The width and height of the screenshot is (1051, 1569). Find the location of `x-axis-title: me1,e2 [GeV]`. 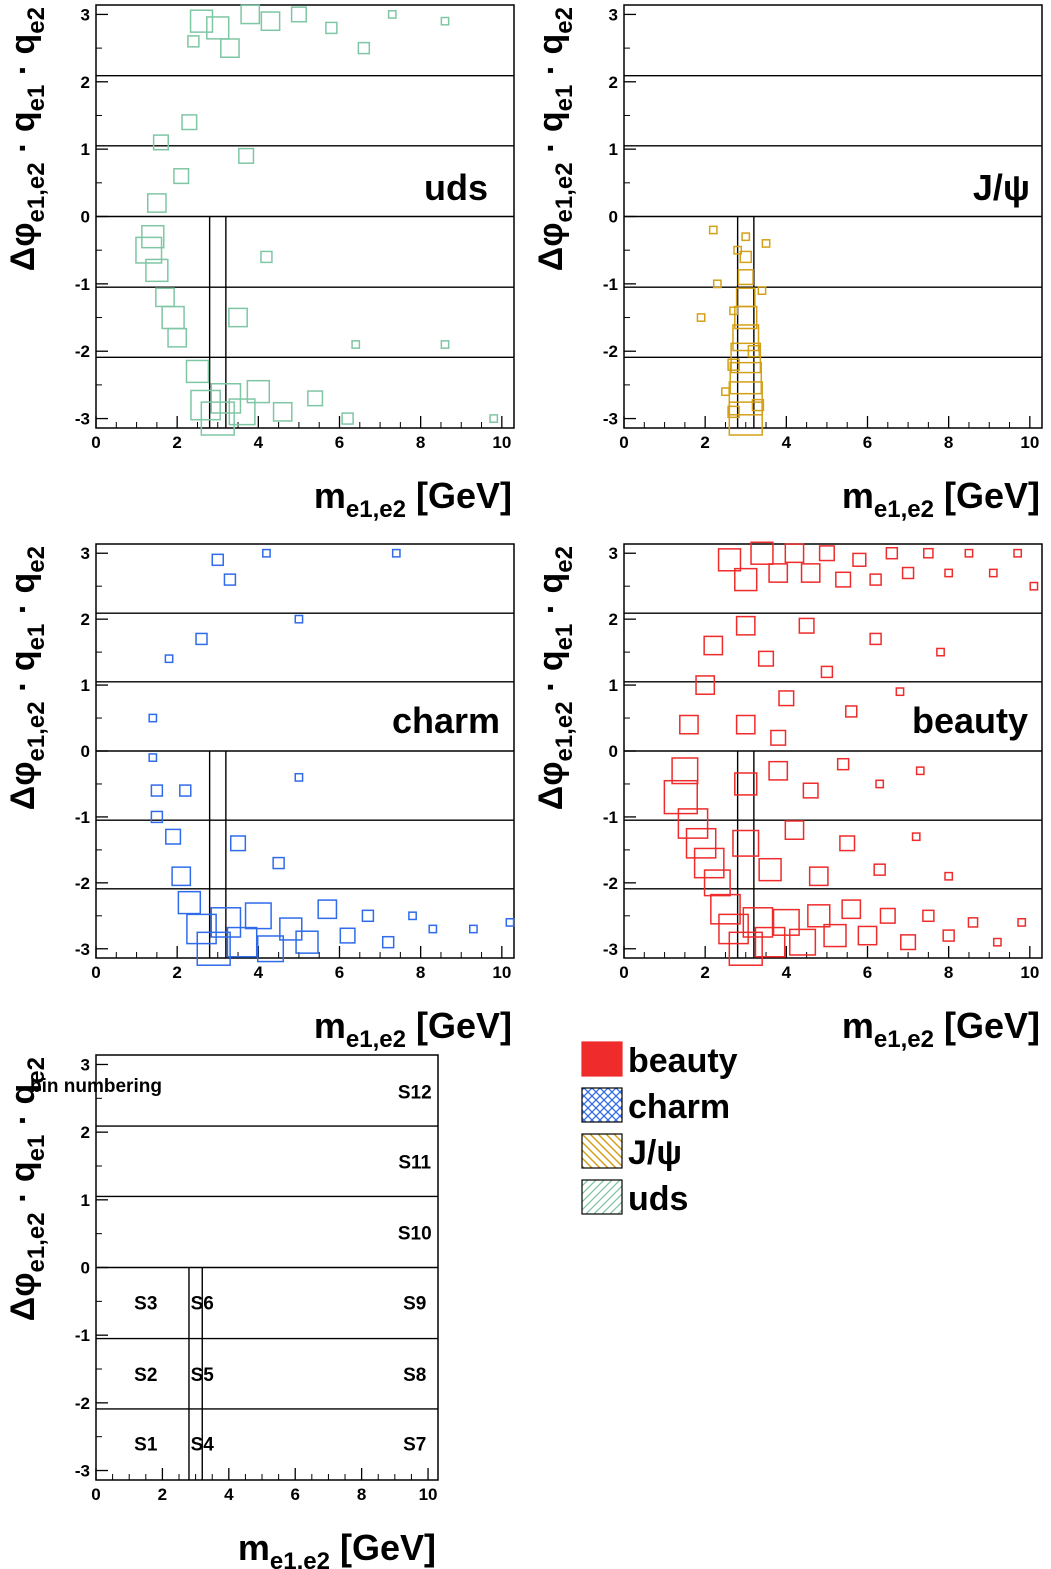

x-axis-title: me1,e2 [GeV] is located at coordinates (337, 1548).